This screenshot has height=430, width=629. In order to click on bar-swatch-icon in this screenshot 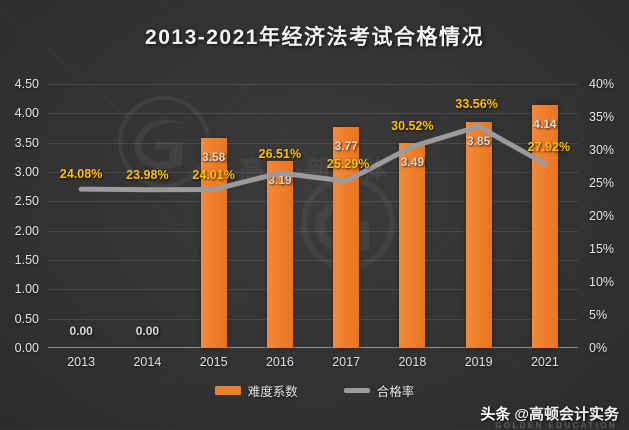, I will do `click(227, 390)`.